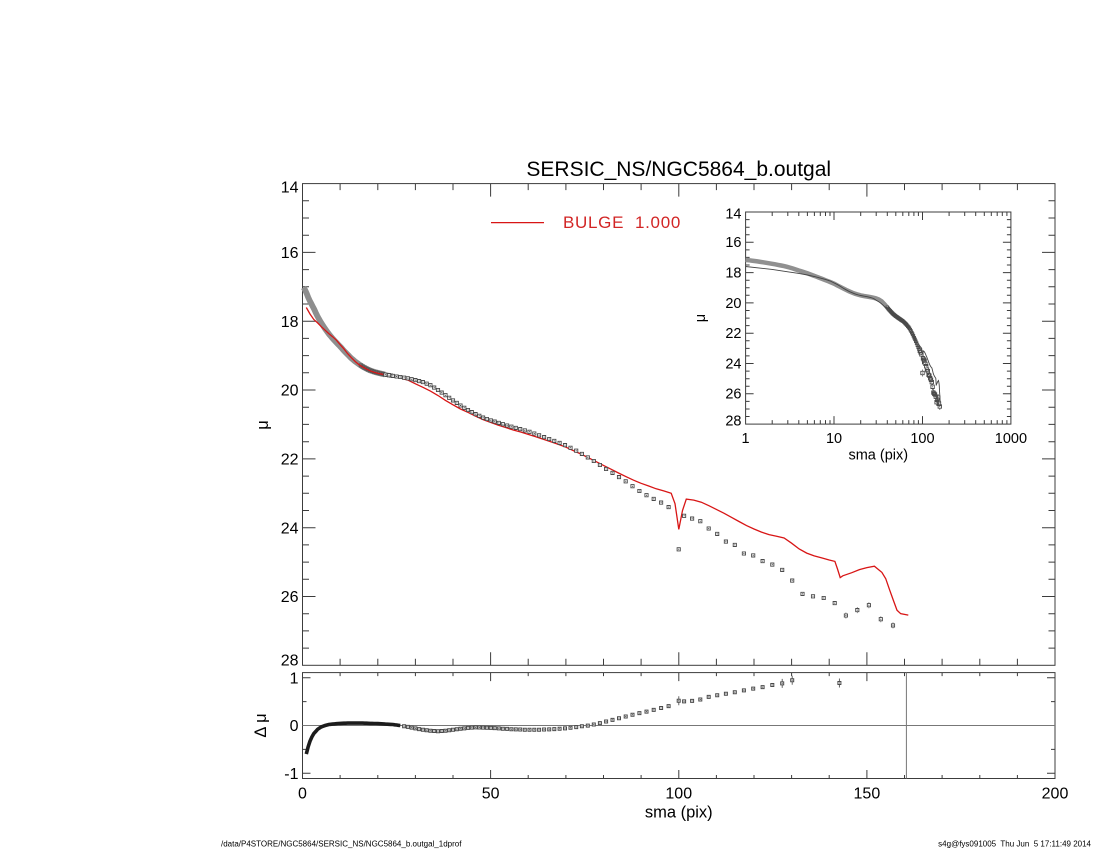 This screenshot has height=850, width=1100. What do you see at coordinates (834, 439) in the screenshot?
I see `svg-text: 10` at bounding box center [834, 439].